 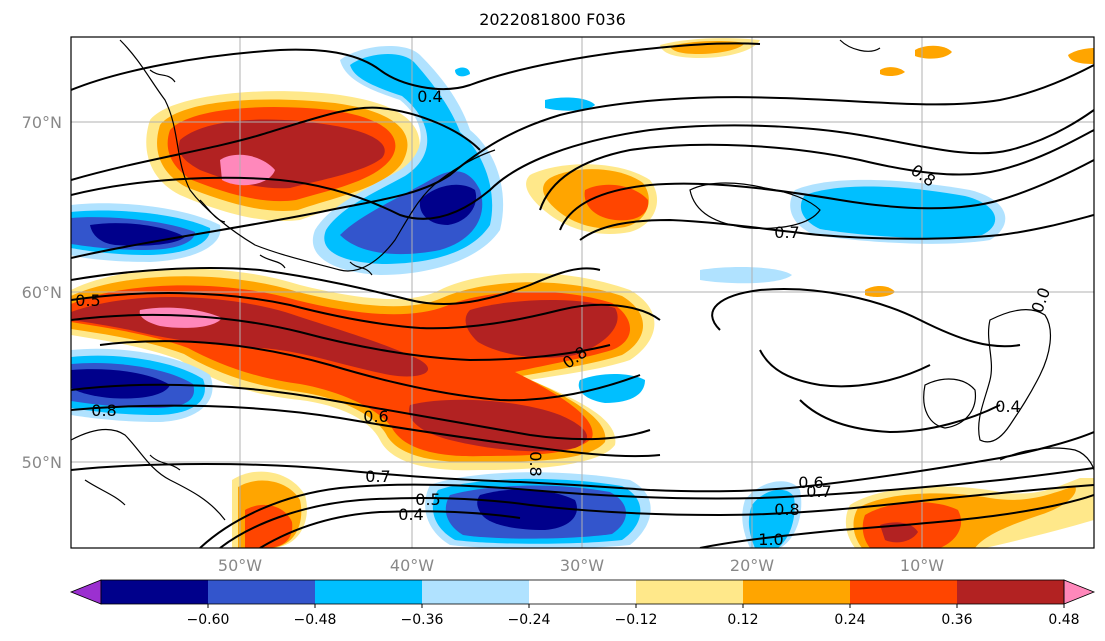 I want to click on lon-label-50w: 50°W, so click(x=240, y=565).